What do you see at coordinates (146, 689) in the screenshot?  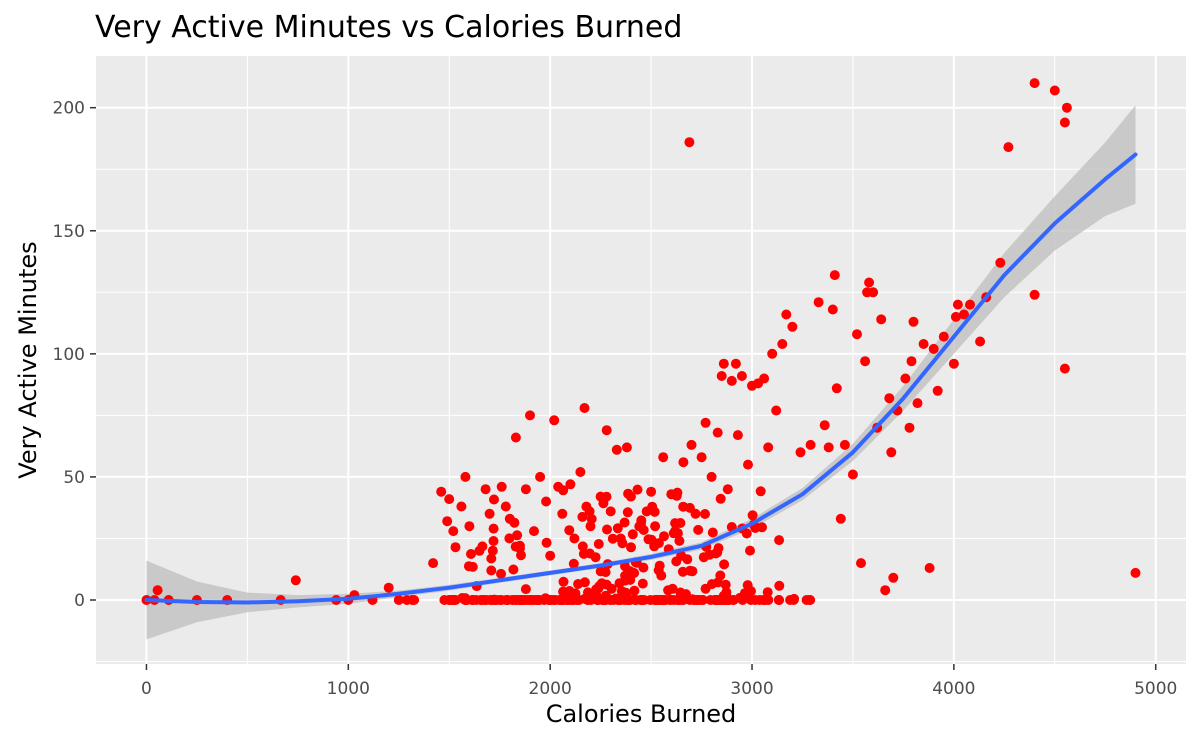 I see `x-tick-label: 0` at bounding box center [146, 689].